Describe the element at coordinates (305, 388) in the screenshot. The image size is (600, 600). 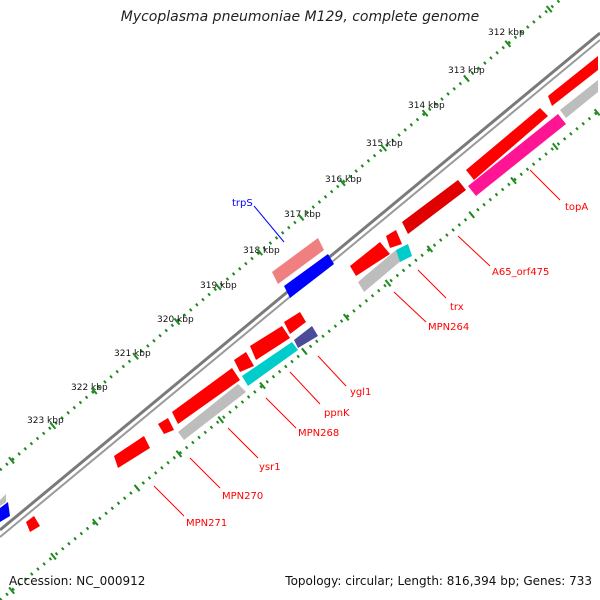
I see `leader-ppnK` at that location.